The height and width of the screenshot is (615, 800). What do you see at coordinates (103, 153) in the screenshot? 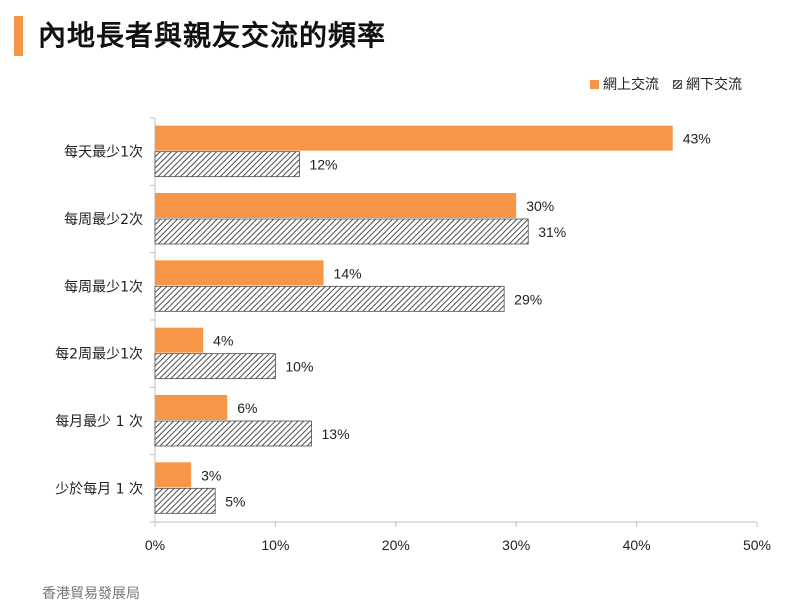
I see `y-category-label: 每天最少1次` at bounding box center [103, 153].